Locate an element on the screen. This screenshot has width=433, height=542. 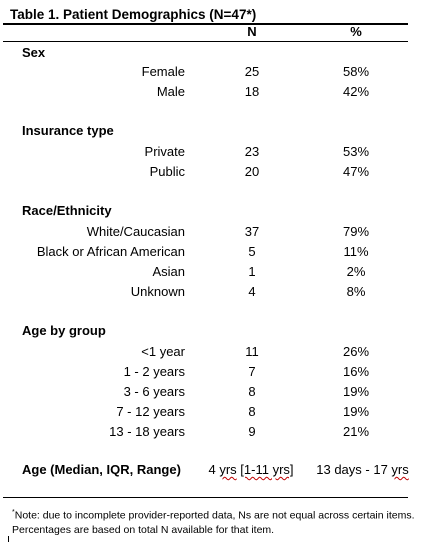
section-heading-insurance: Insurance type is located at coordinates (68, 130).